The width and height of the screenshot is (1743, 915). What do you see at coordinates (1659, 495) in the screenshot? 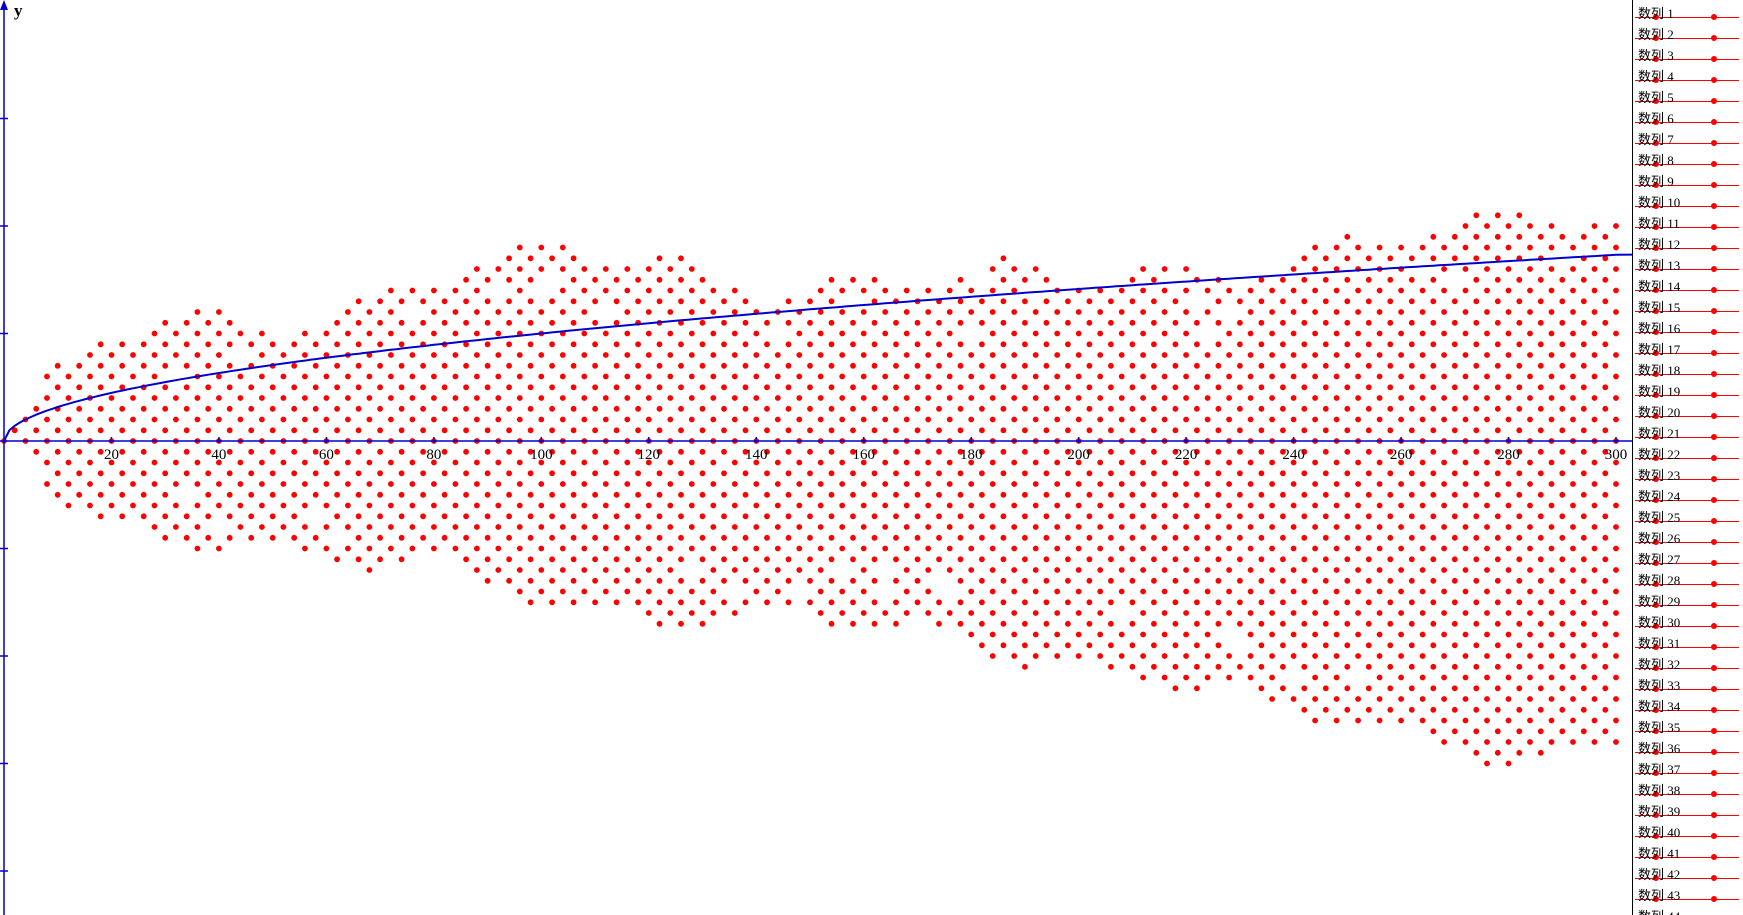
I see `legend-label: 数列 24` at bounding box center [1659, 495].